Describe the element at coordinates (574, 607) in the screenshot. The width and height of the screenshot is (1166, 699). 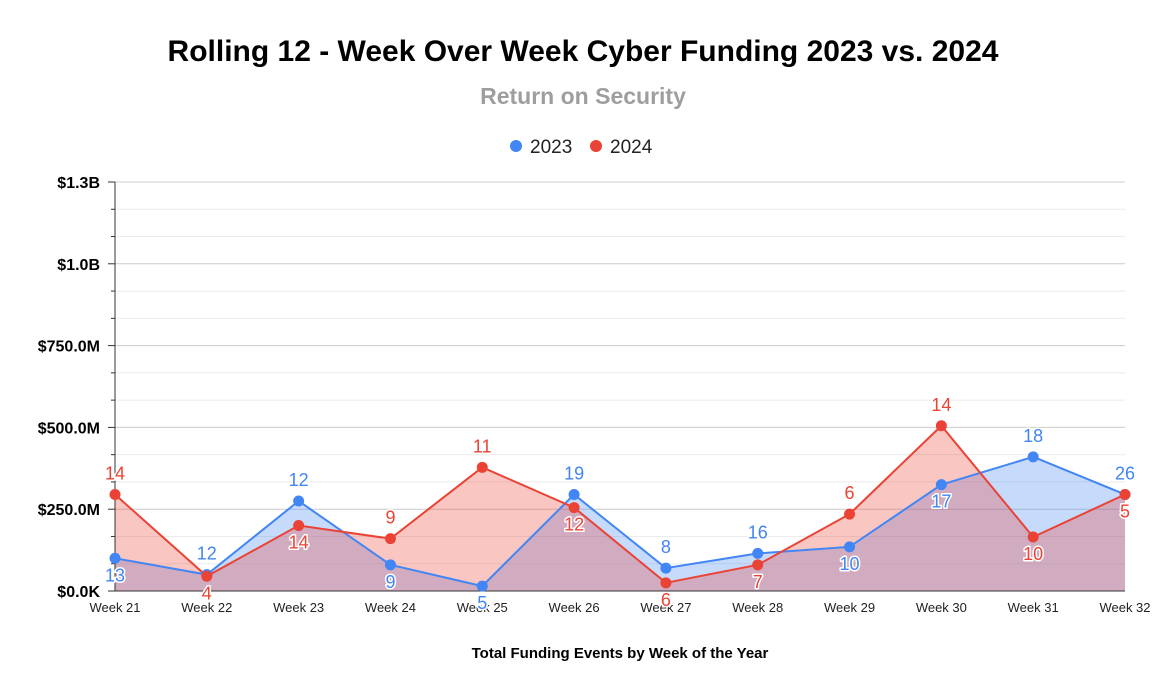
I see `x-tick-label: Week 26` at that location.